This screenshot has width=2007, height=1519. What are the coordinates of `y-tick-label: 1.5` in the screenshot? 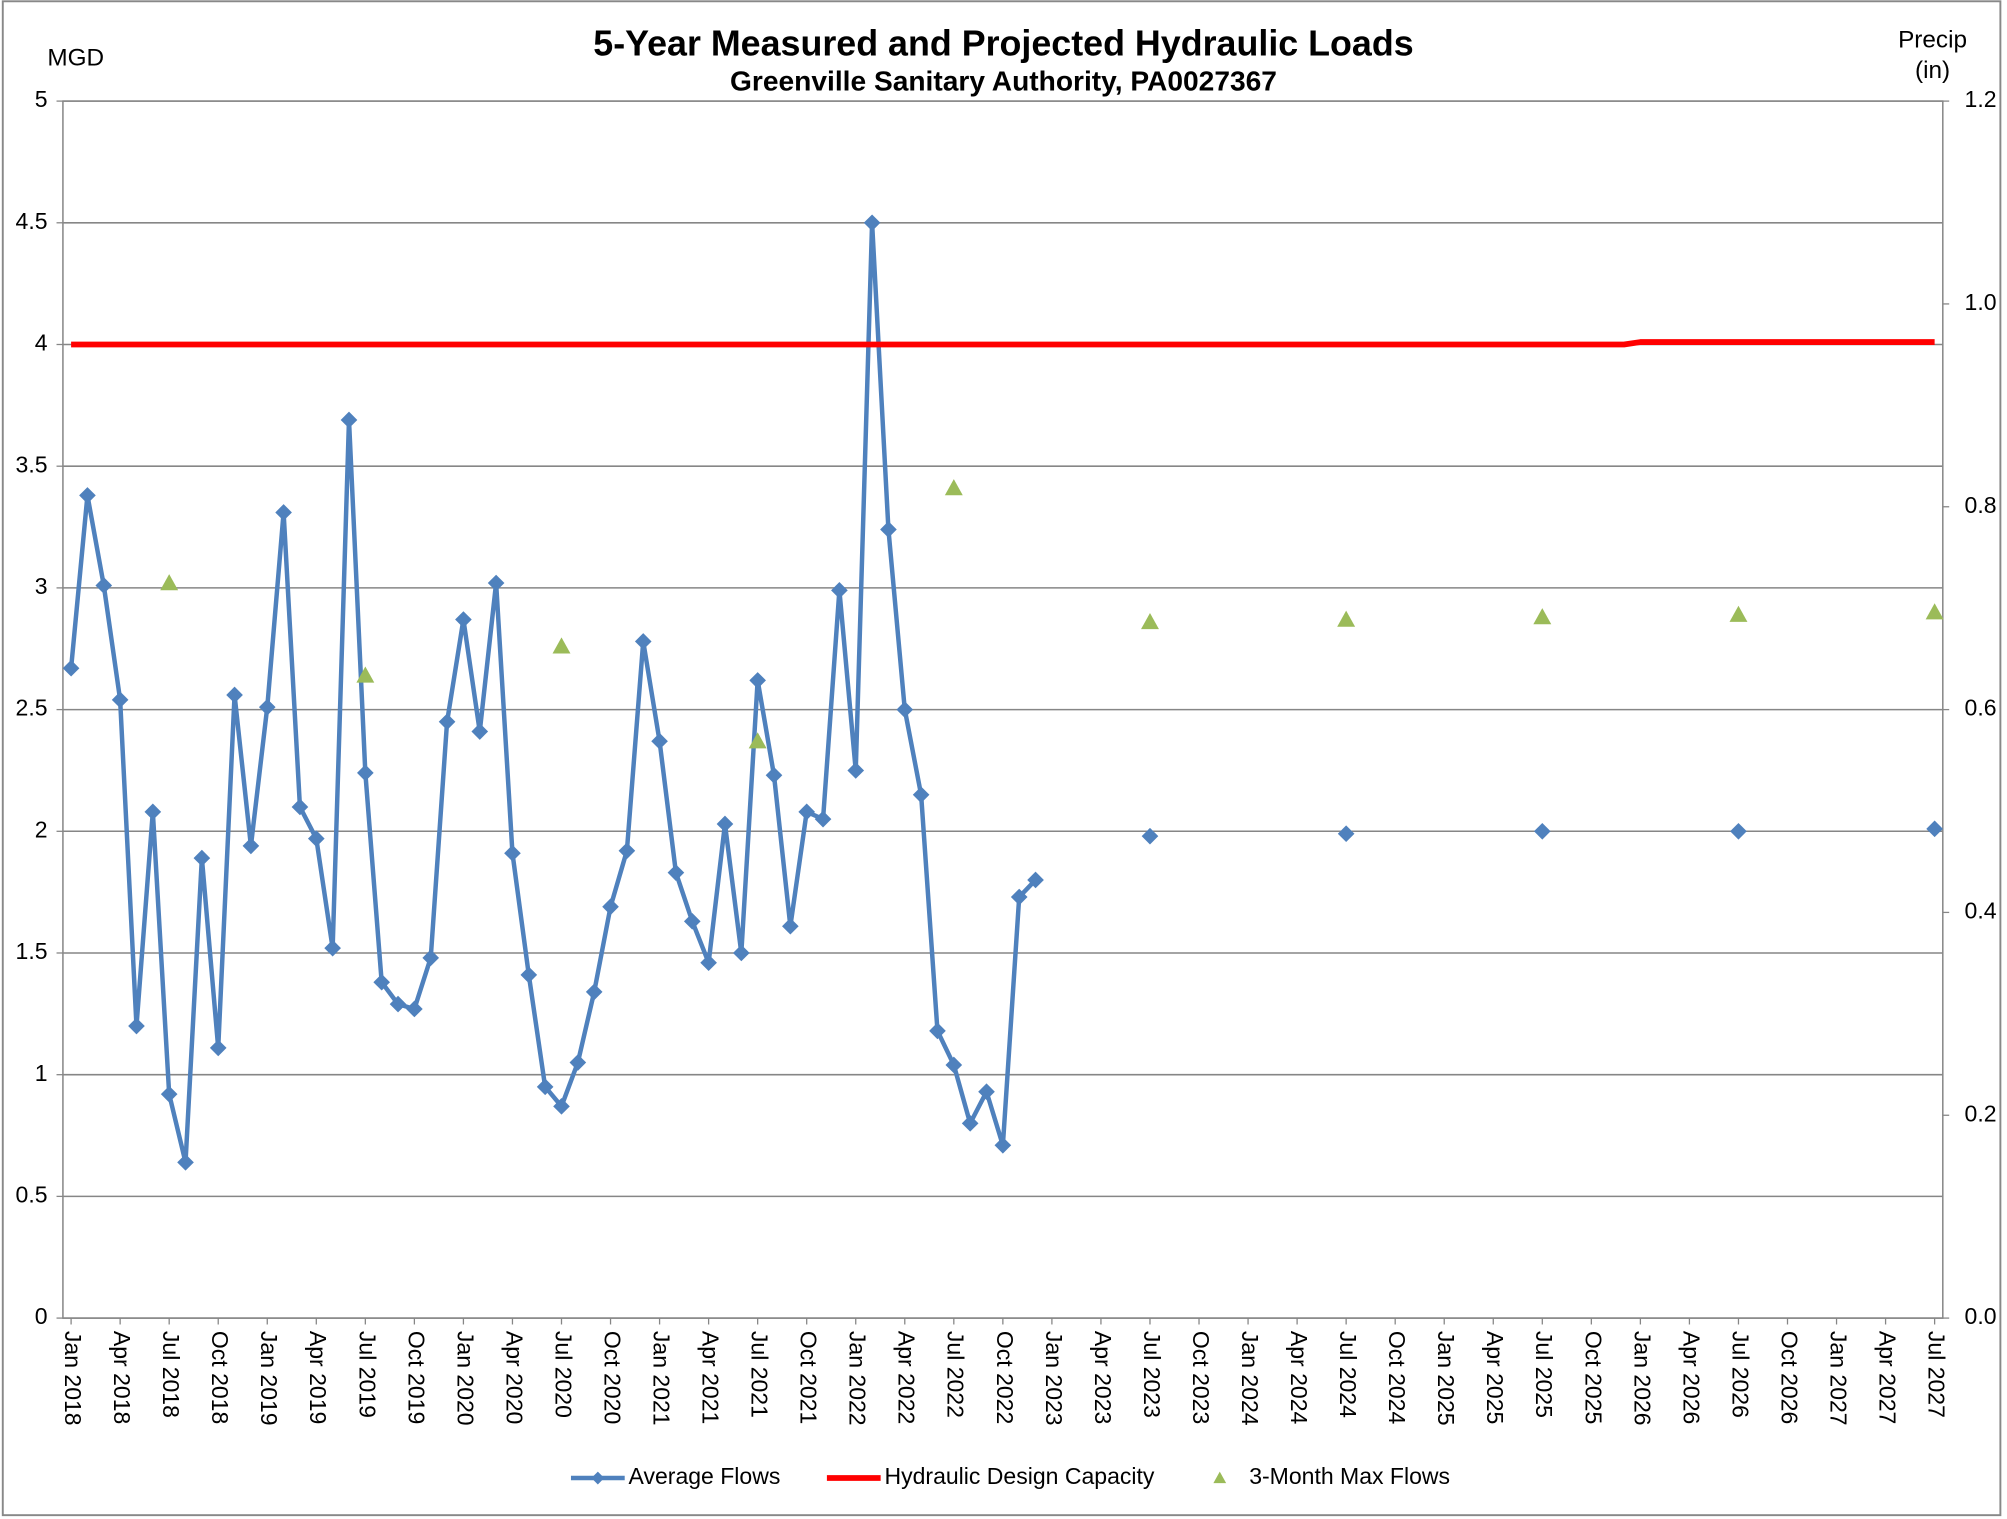 It's located at (32, 951).